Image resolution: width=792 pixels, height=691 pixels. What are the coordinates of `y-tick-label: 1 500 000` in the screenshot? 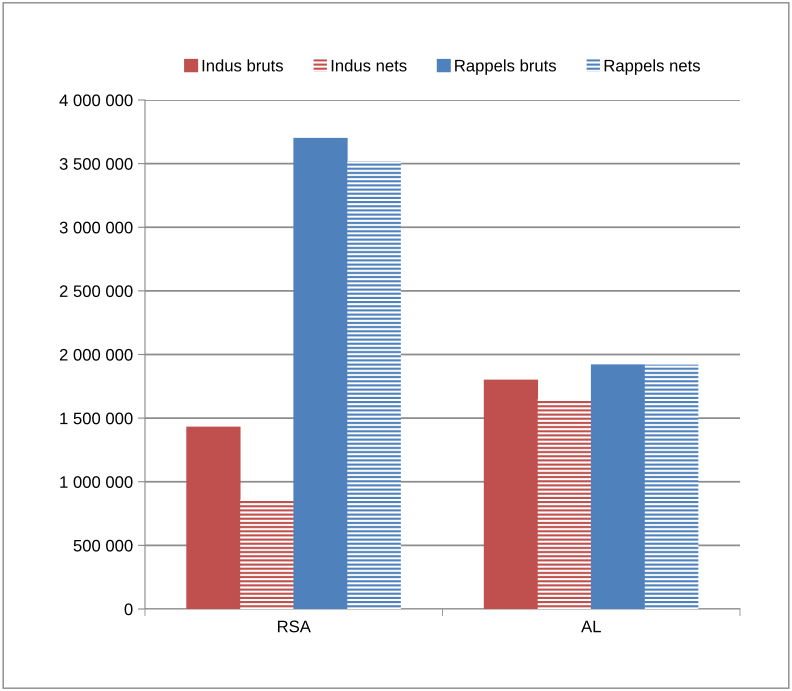 It's located at (96, 418).